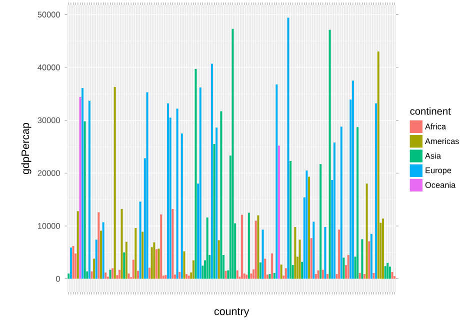 This screenshot has height=320, width=474. I want to click on y-tick-label: 30000, so click(49, 120).